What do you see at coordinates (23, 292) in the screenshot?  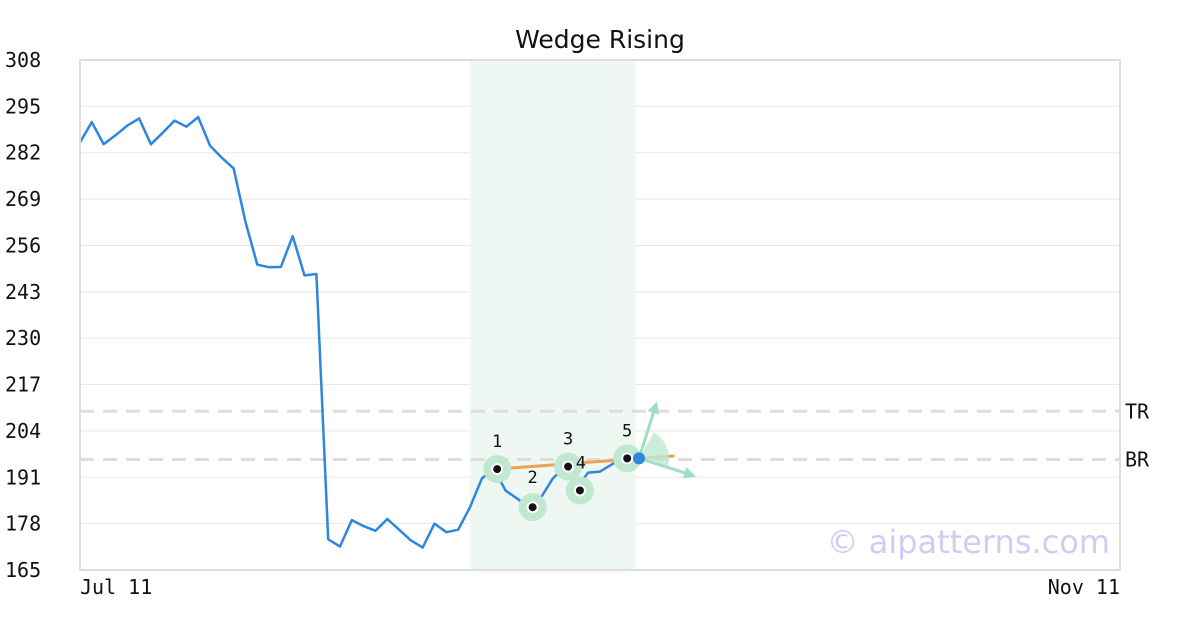 I see `y-tick-label: 243` at bounding box center [23, 292].